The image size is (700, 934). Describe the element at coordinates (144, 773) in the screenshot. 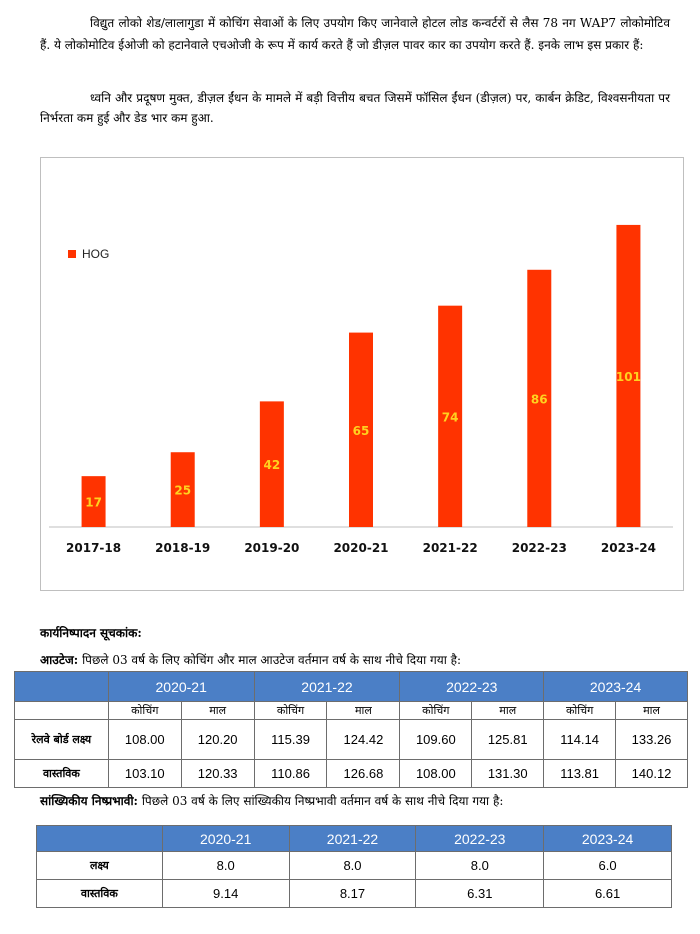

I see `table-cell: 103.10` at that location.